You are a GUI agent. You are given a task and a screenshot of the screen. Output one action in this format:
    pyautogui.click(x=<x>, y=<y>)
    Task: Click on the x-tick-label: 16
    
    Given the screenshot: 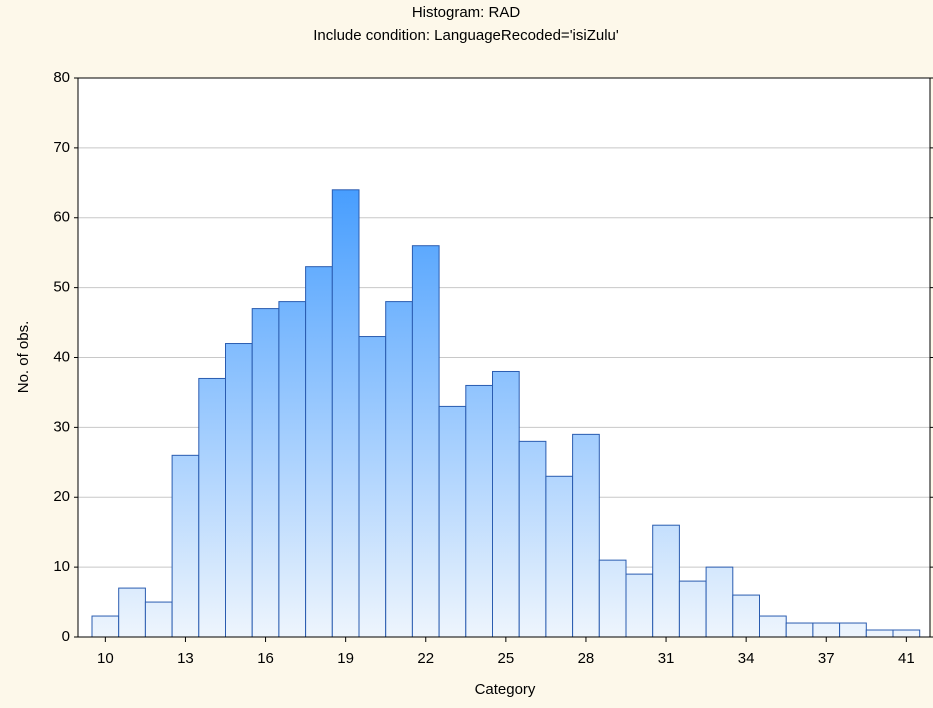 What is the action you would take?
    pyautogui.click(x=265, y=658)
    